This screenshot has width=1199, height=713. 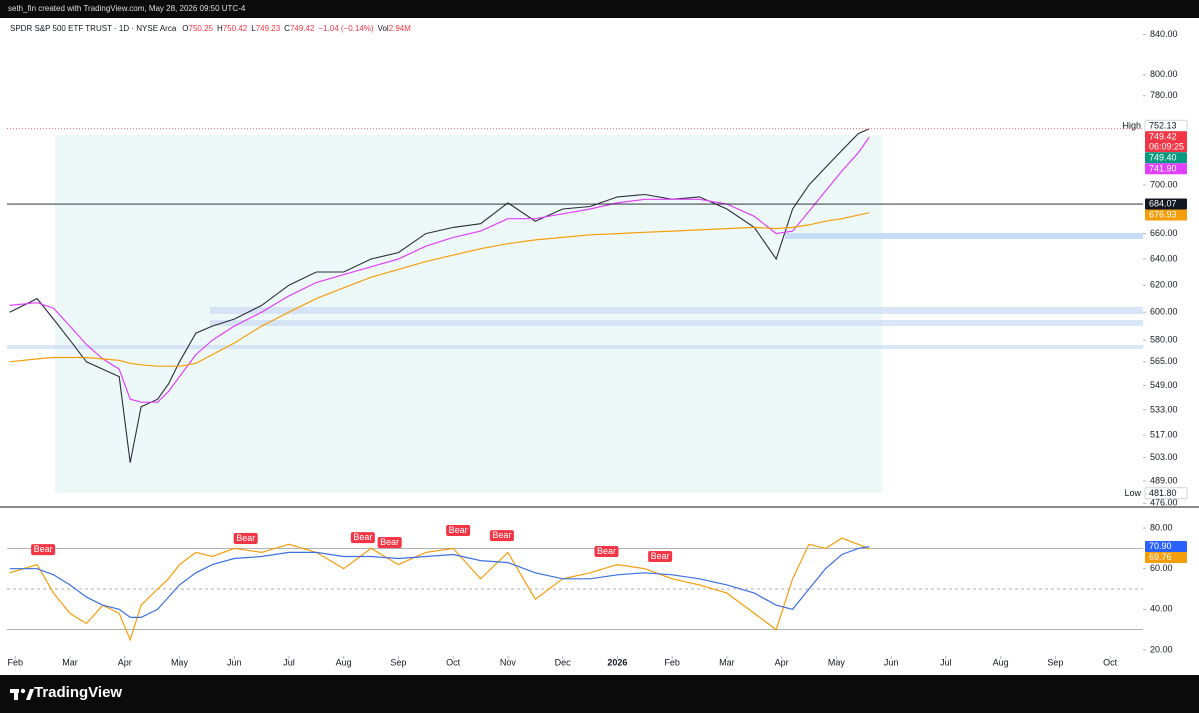 I want to click on y-tick-label: 503.00, so click(x=1164, y=457).